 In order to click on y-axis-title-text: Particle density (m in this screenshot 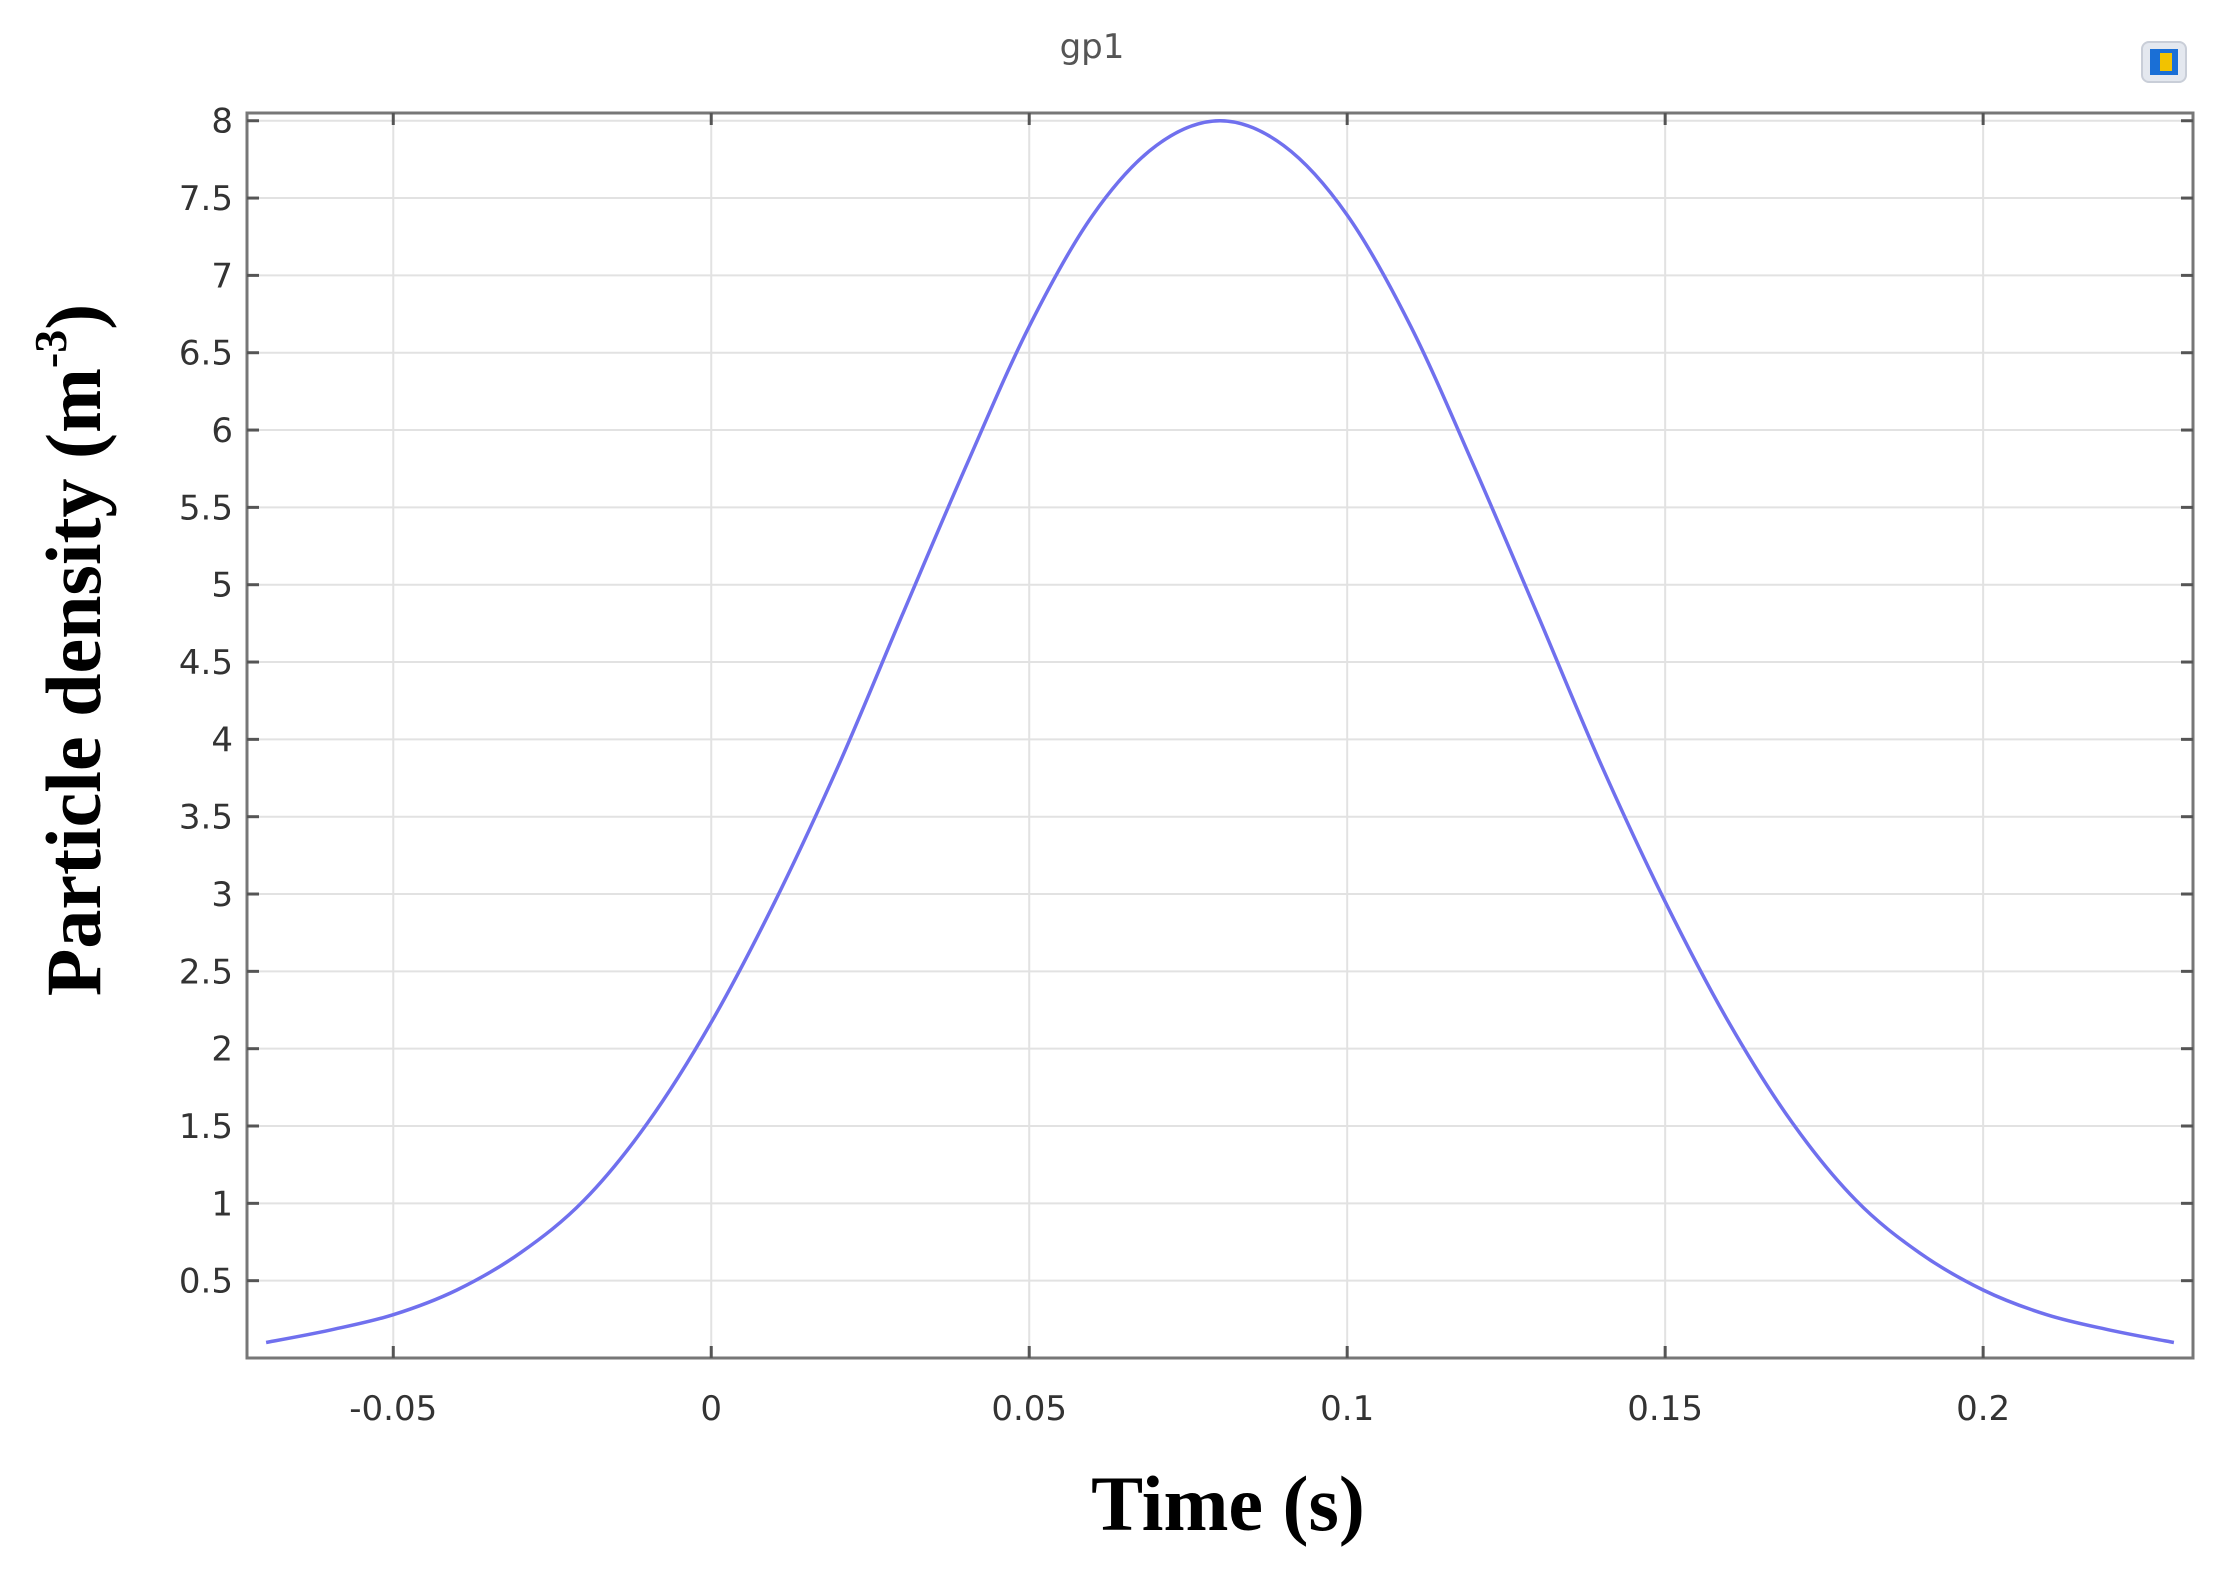, I will do `click(73, 682)`.